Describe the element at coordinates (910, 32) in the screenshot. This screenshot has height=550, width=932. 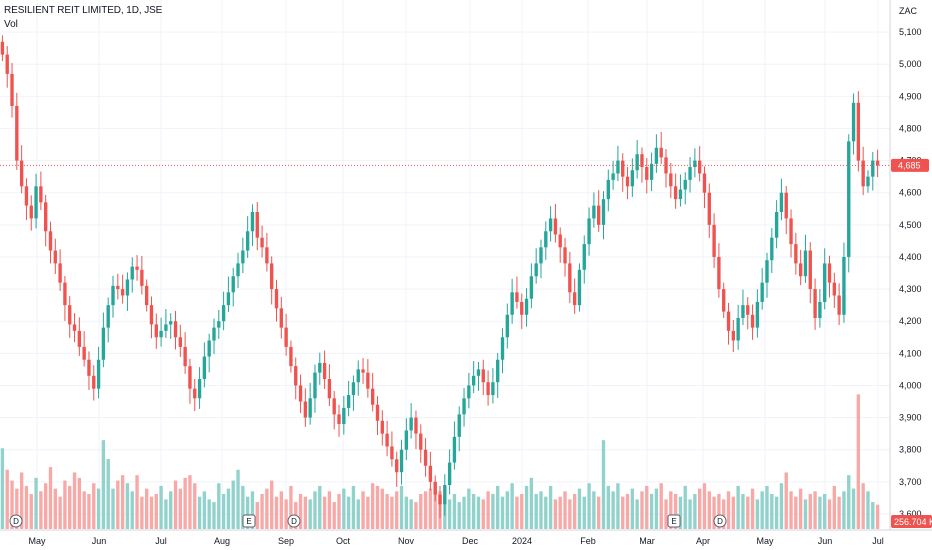
I see `price-tick-label: 5,100` at that location.